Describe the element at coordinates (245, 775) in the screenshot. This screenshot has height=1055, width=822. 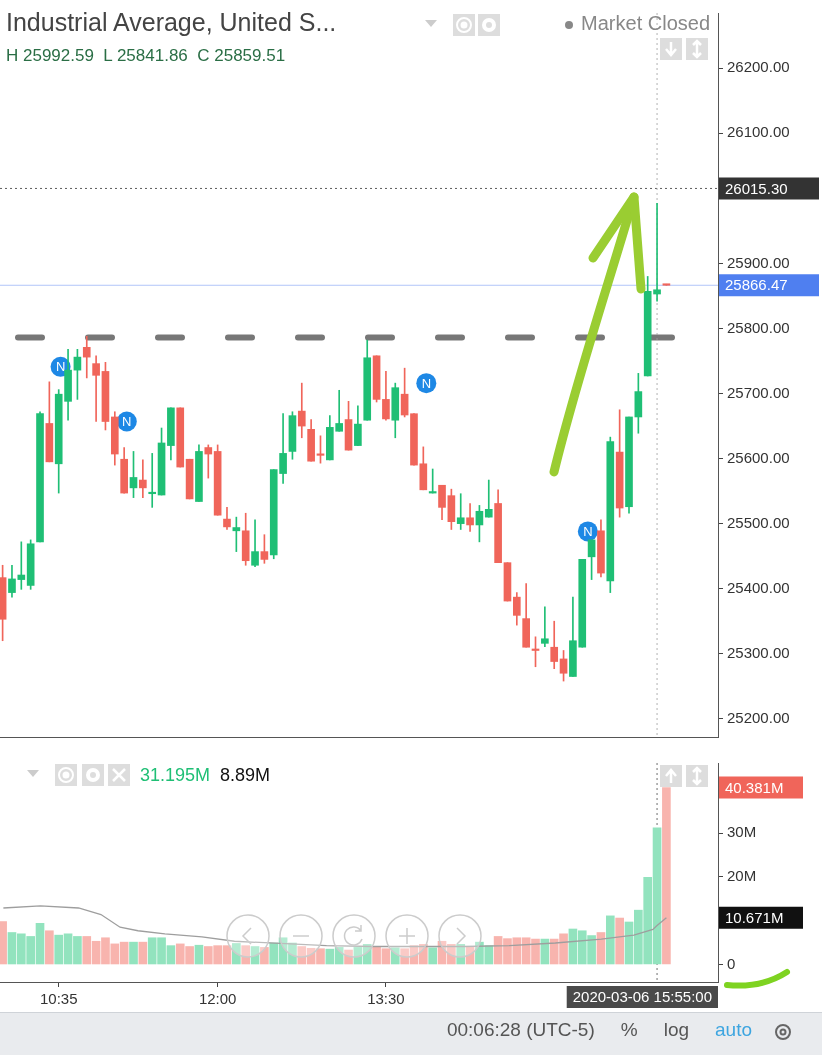
I see `annotation: 8.89M` at that location.